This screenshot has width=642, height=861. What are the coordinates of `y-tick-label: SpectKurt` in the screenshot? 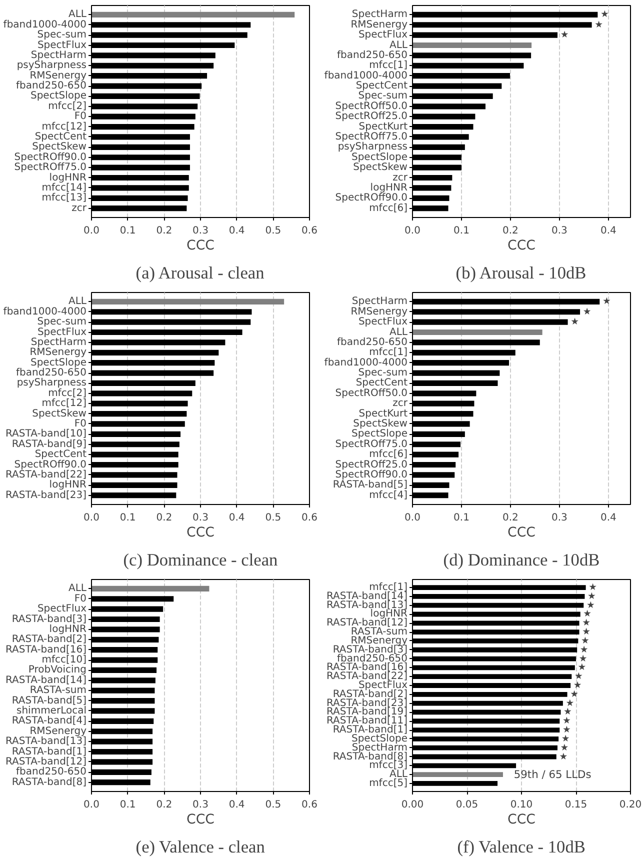 It's located at (383, 126).